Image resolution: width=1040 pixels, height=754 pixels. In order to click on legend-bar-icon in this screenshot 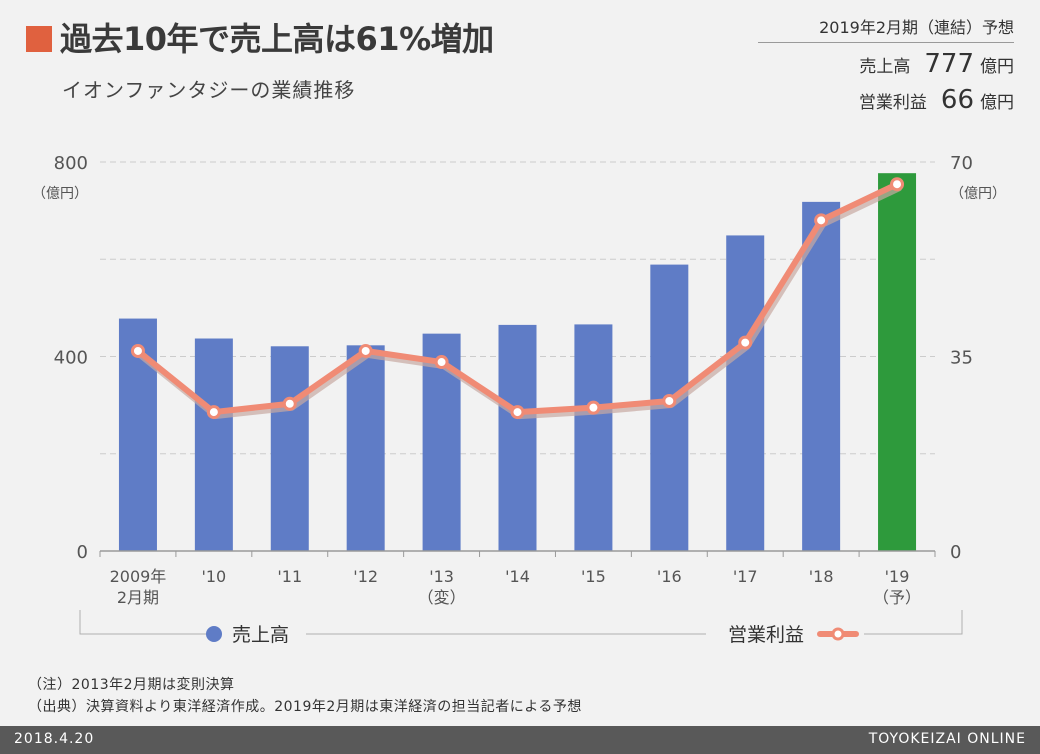, I will do `click(214, 634)`.